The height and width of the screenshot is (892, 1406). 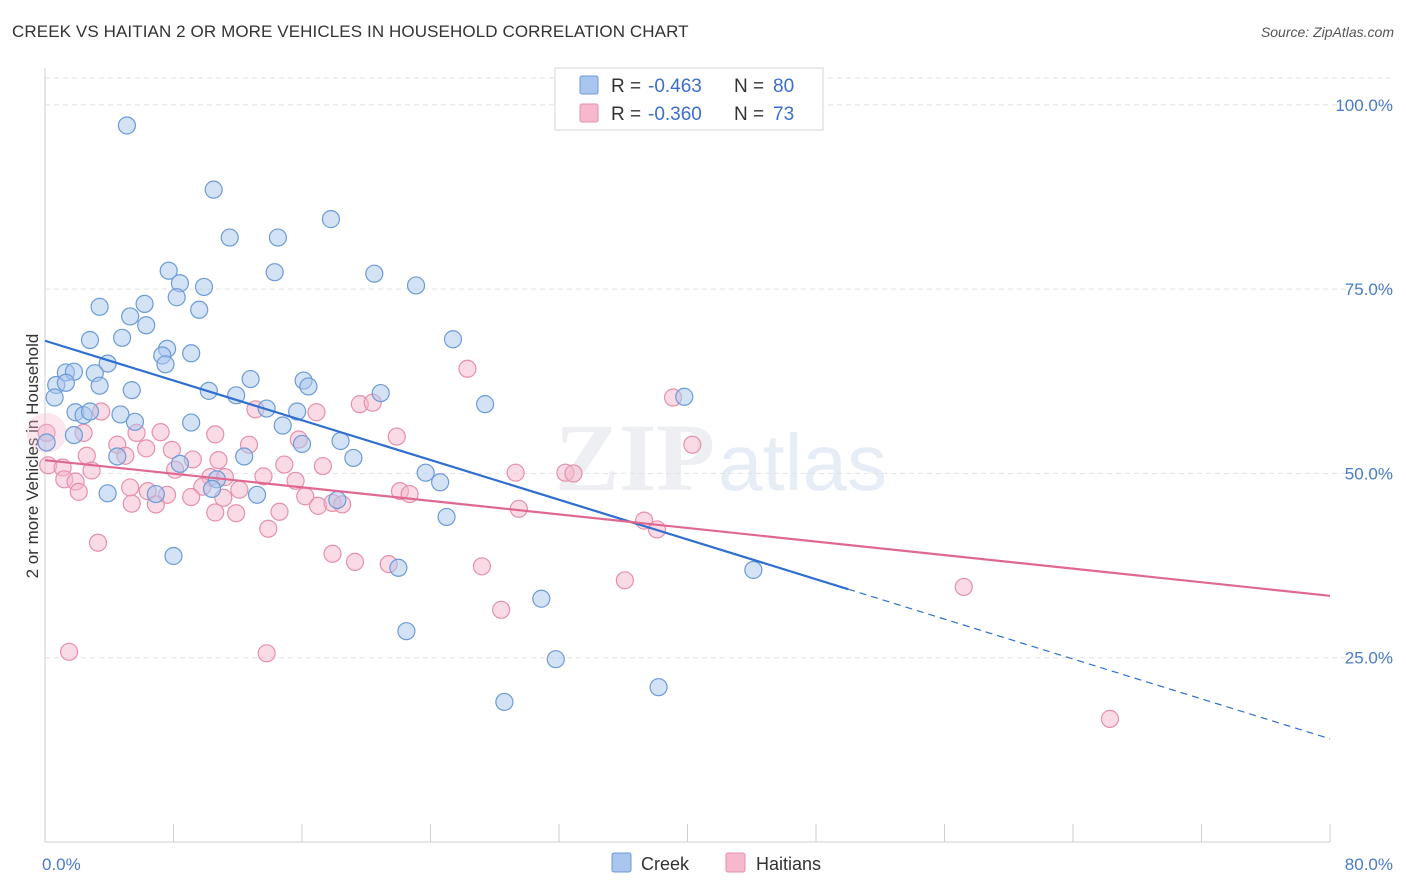 I want to click on stats-box-frame, so click(x=689, y=99).